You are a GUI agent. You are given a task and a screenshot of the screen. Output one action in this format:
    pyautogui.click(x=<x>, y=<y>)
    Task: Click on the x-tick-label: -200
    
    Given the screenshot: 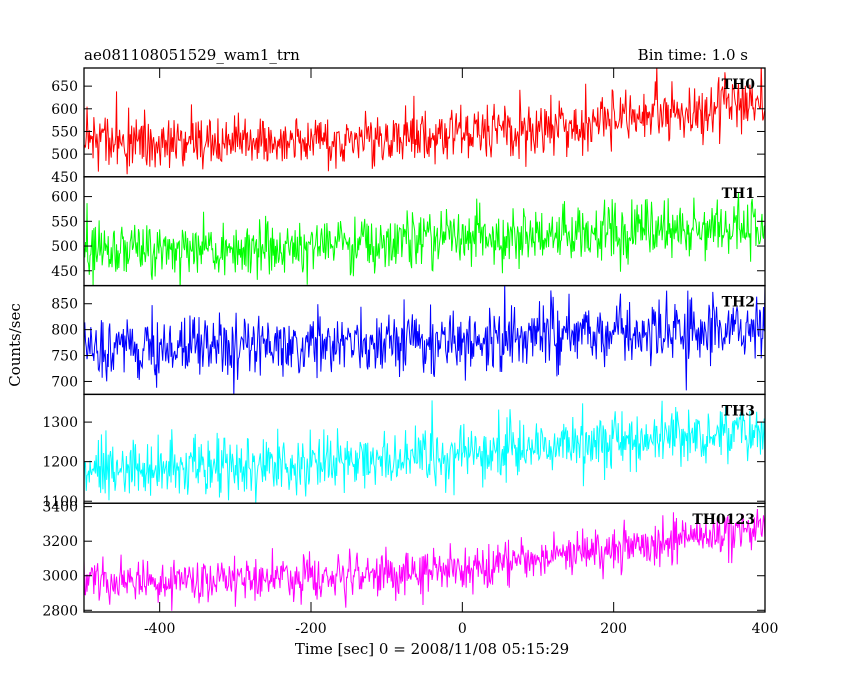 What is the action you would take?
    pyautogui.click(x=310, y=629)
    